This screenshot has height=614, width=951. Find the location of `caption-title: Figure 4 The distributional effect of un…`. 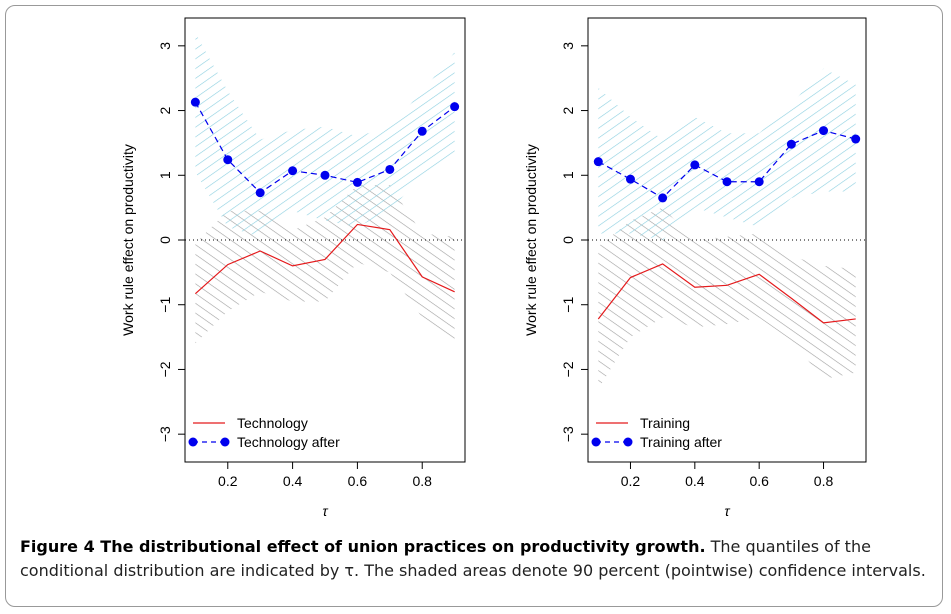

caption-title: Figure 4 The distributional effect of un… is located at coordinates (363, 546).